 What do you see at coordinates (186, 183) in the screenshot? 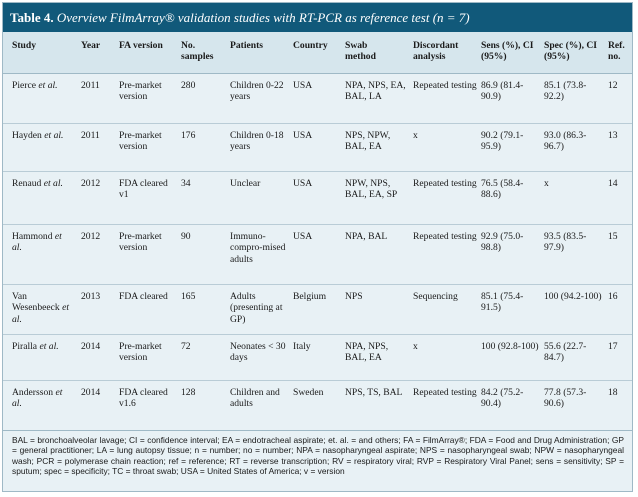
I see `cell-samples: 34` at bounding box center [186, 183].